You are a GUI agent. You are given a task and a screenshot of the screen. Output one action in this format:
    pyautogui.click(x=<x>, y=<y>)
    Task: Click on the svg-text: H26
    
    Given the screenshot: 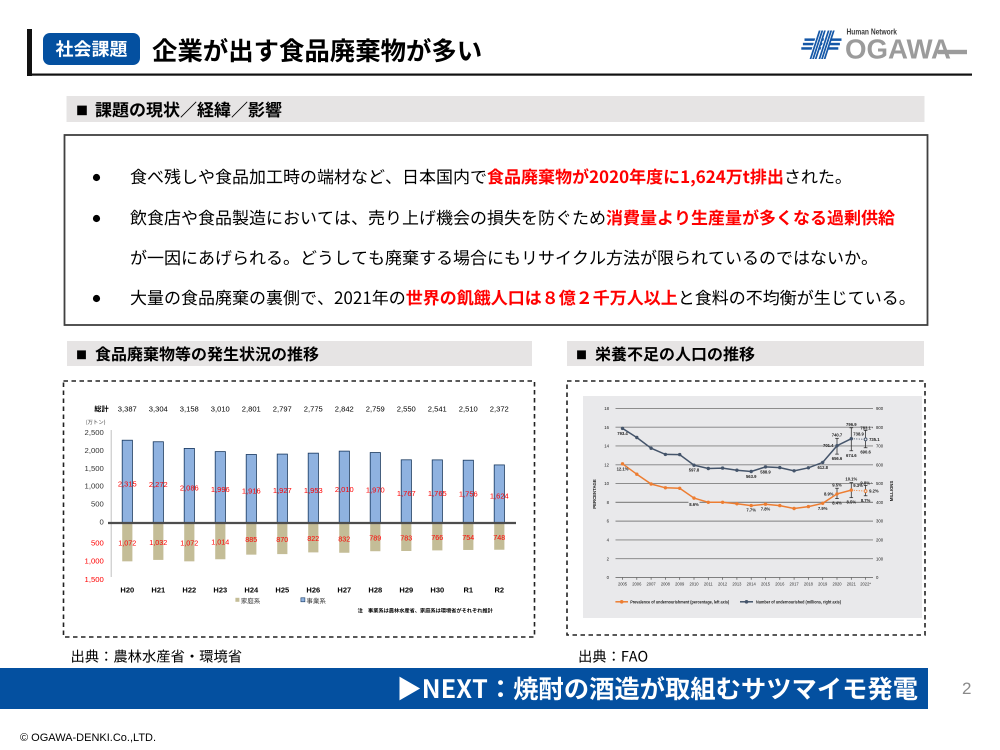 What is the action you would take?
    pyautogui.click(x=313, y=589)
    